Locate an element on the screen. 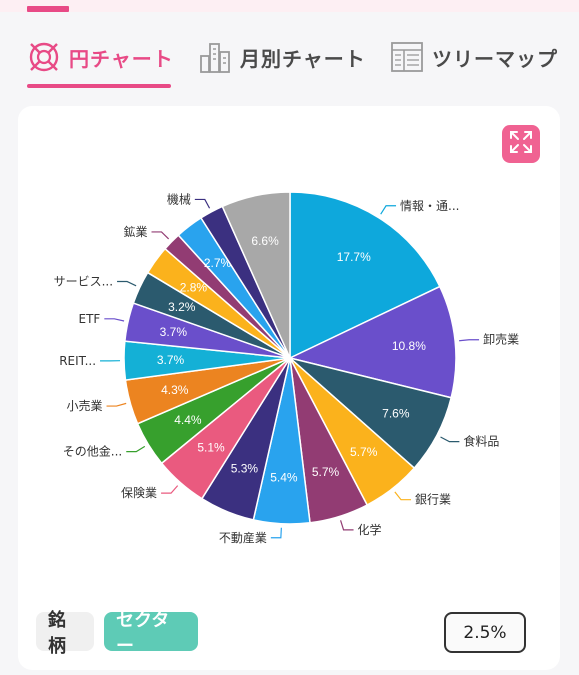  tab-monthly-chart-label: 月別チャート is located at coordinates (303, 58).